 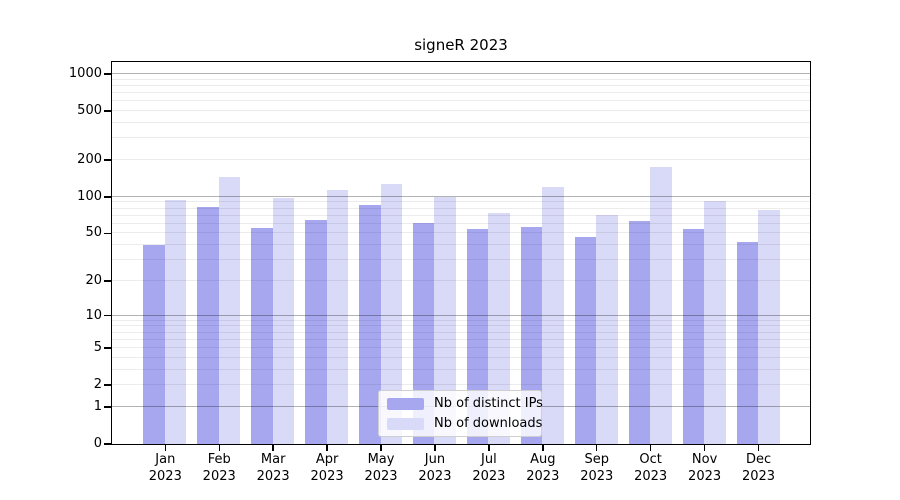 I want to click on x-axis-tick-label: Feb 2023, so click(x=219, y=468).